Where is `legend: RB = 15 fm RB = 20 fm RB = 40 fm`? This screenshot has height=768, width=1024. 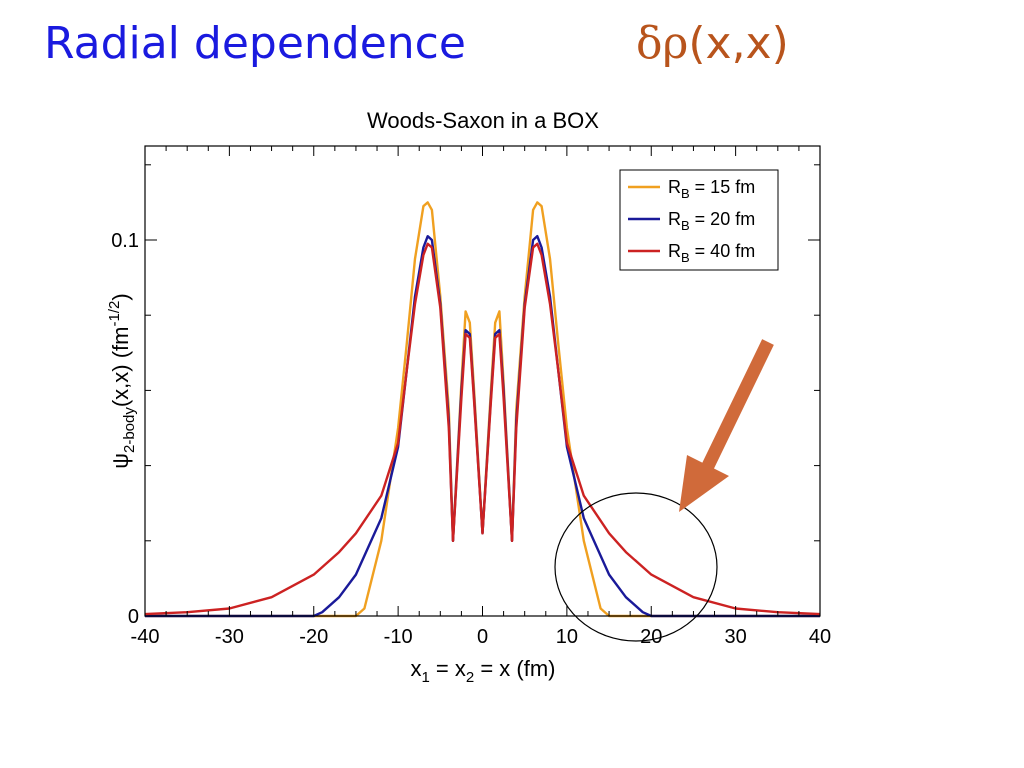
legend: RB = 15 fm RB = 20 fm RB = 40 fm is located at coordinates (699, 220).